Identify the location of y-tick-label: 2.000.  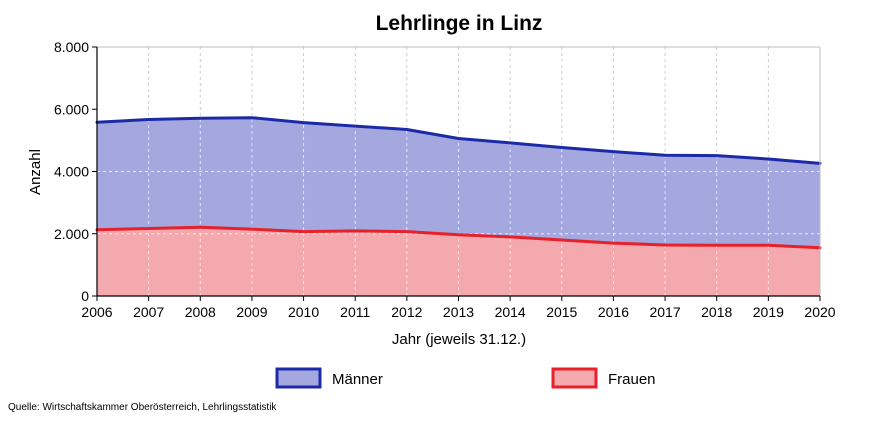
(71, 234).